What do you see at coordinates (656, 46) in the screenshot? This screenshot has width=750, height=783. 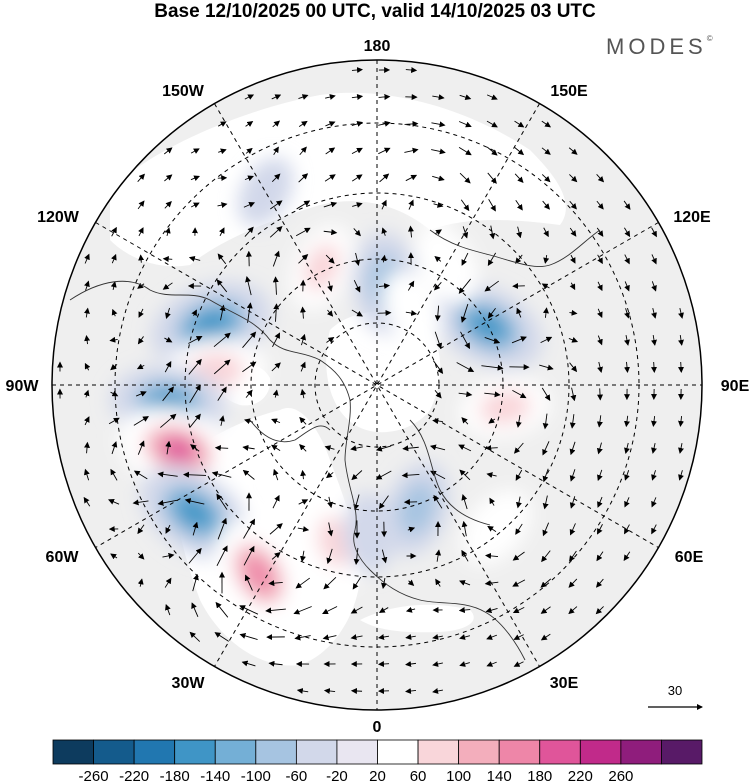 I see `brand-text: MODES` at bounding box center [656, 46].